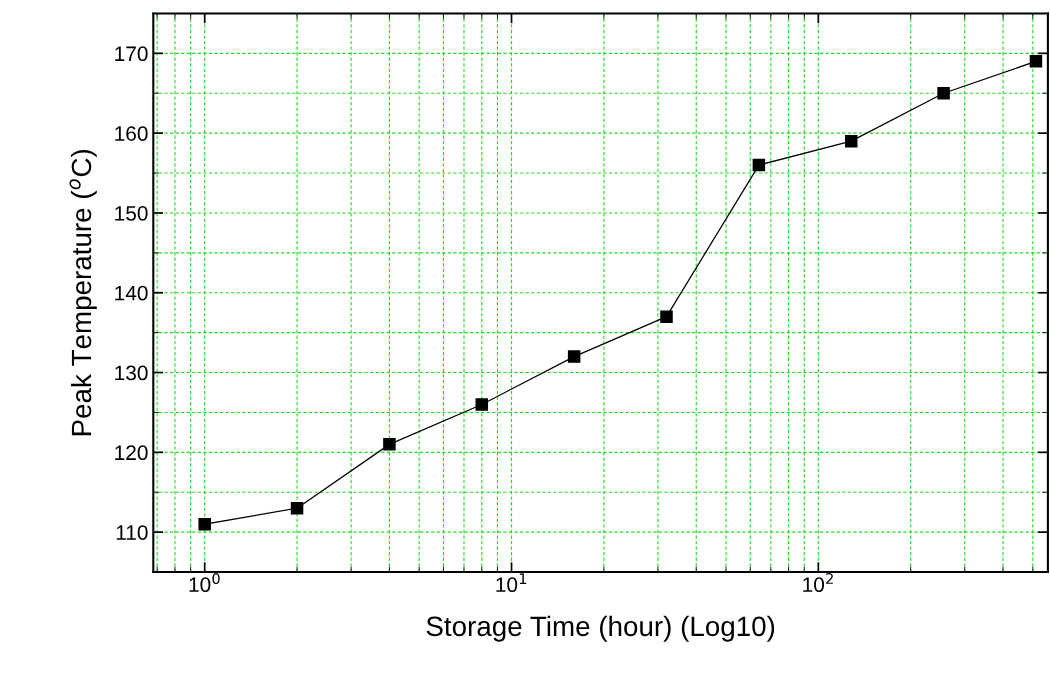 This screenshot has width=1050, height=673. What do you see at coordinates (131, 373) in the screenshot?
I see `y-tick-label: 130` at bounding box center [131, 373].